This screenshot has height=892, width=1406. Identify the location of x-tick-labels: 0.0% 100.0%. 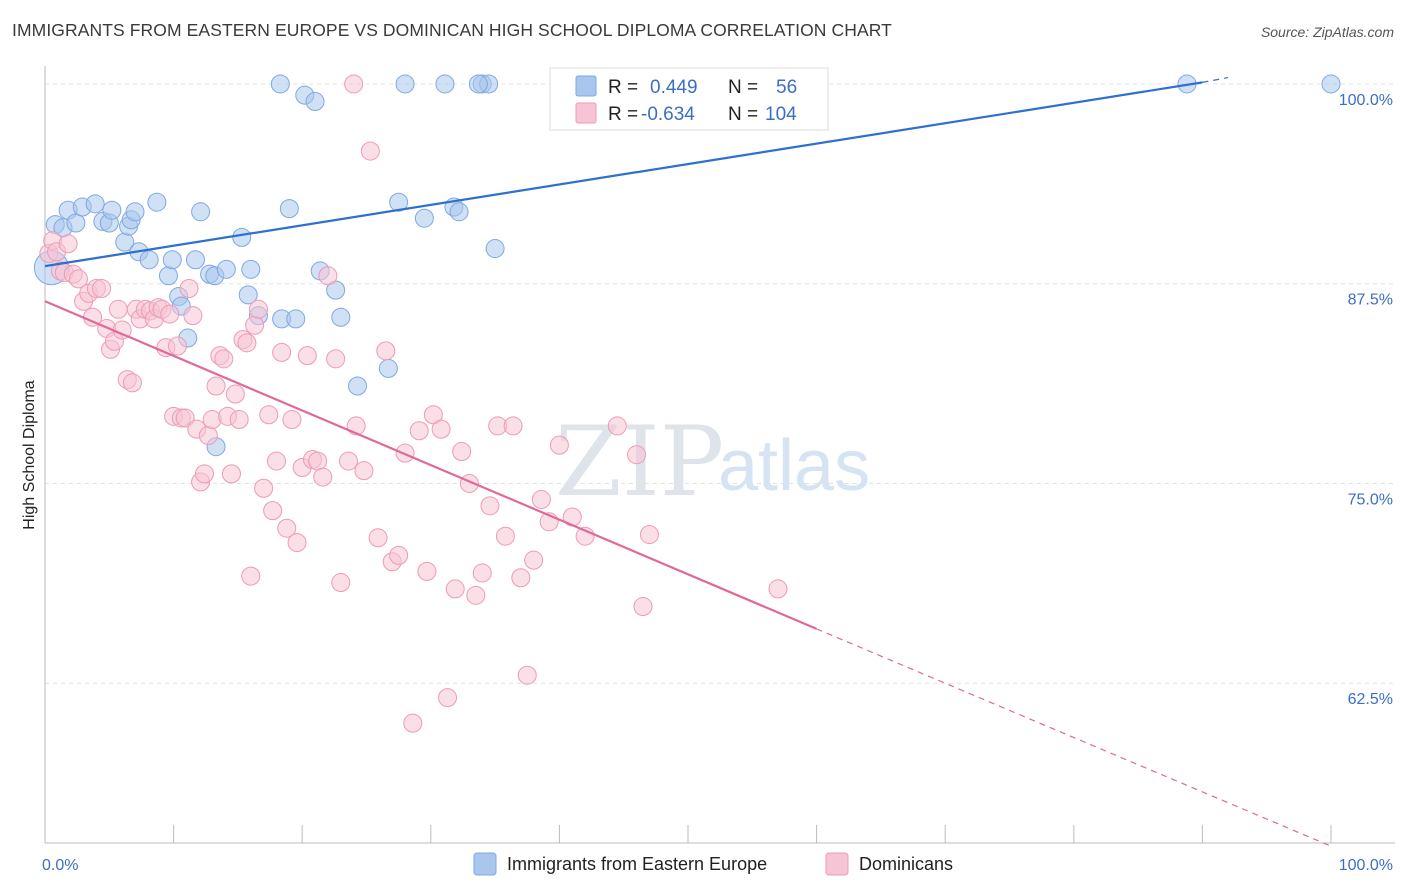
(717, 865).